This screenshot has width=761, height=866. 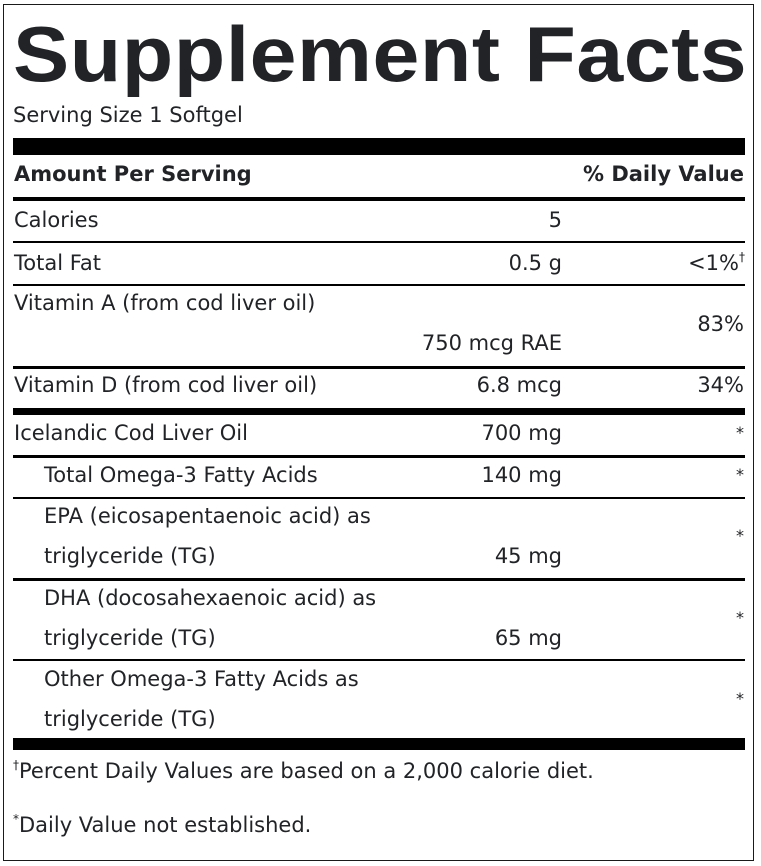 I want to click on daily-value-text: <1%, so click(x=713, y=263).